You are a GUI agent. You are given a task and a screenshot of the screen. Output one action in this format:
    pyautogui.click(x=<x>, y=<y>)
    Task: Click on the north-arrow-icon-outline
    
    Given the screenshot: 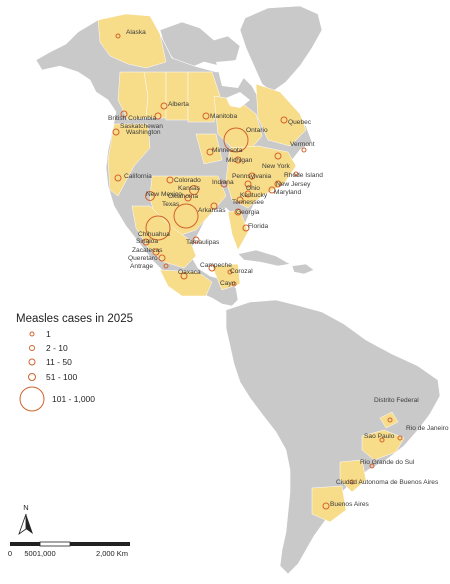 What is the action you would take?
    pyautogui.click(x=22, y=524)
    